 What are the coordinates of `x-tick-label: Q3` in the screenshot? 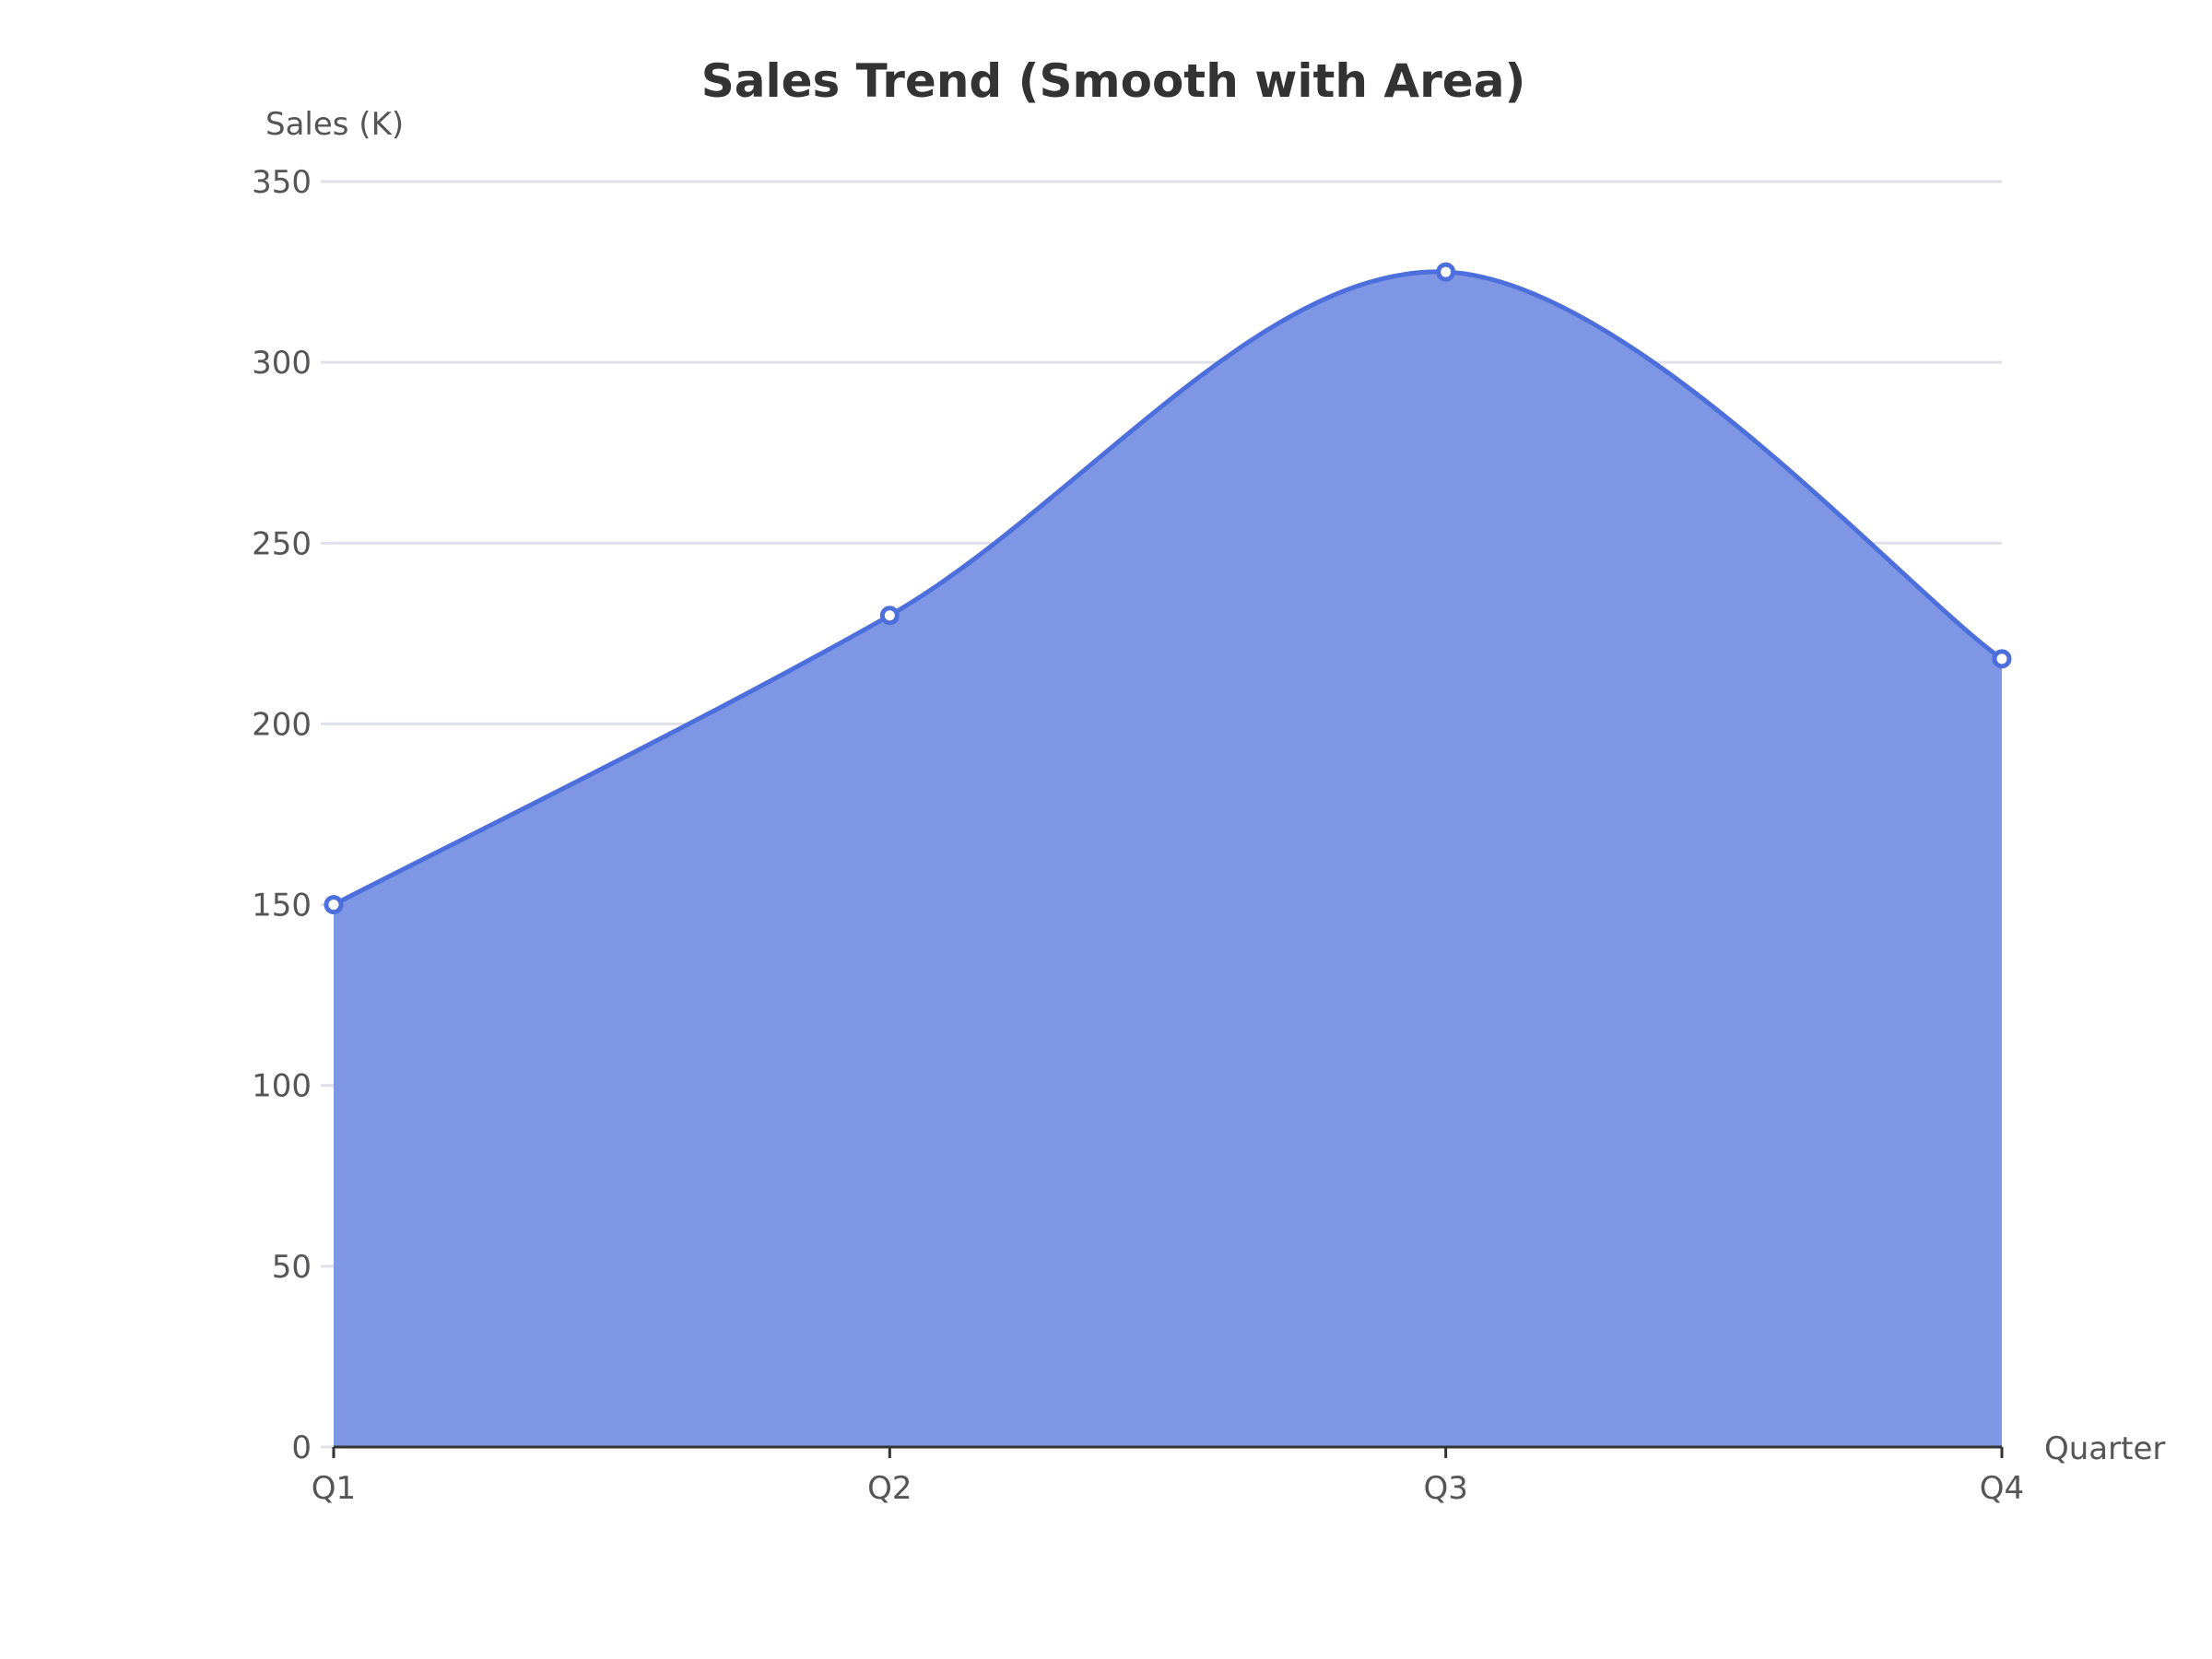 It's located at (1445, 1488).